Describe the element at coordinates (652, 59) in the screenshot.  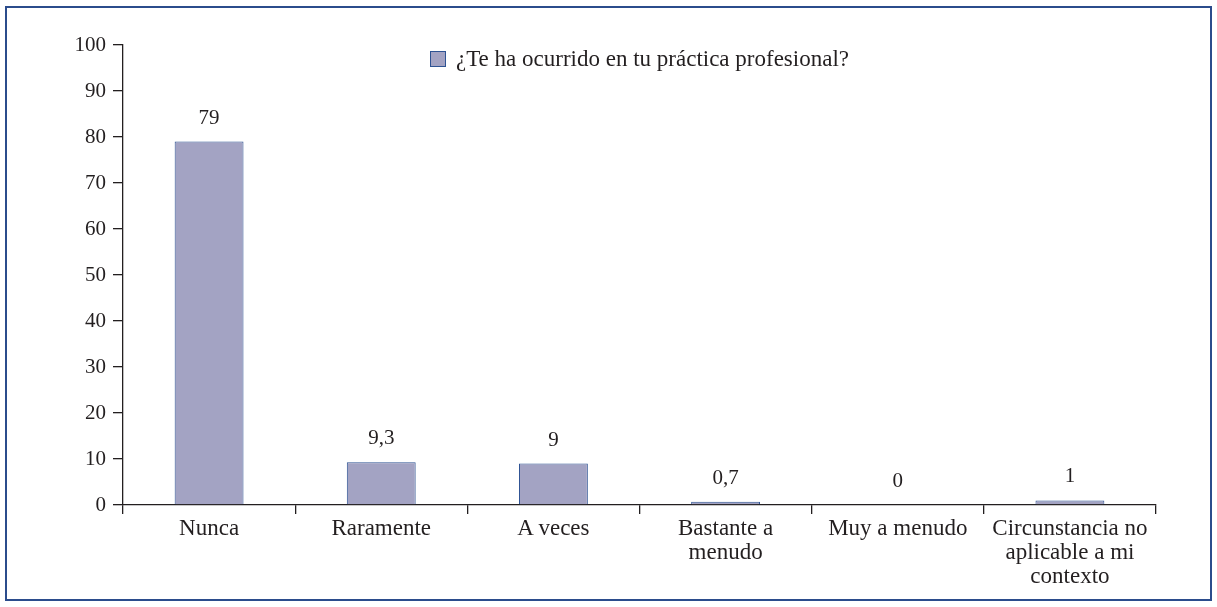
I see `legend-label: ¿Te ha ocurrido en tu práctica profesional?` at that location.